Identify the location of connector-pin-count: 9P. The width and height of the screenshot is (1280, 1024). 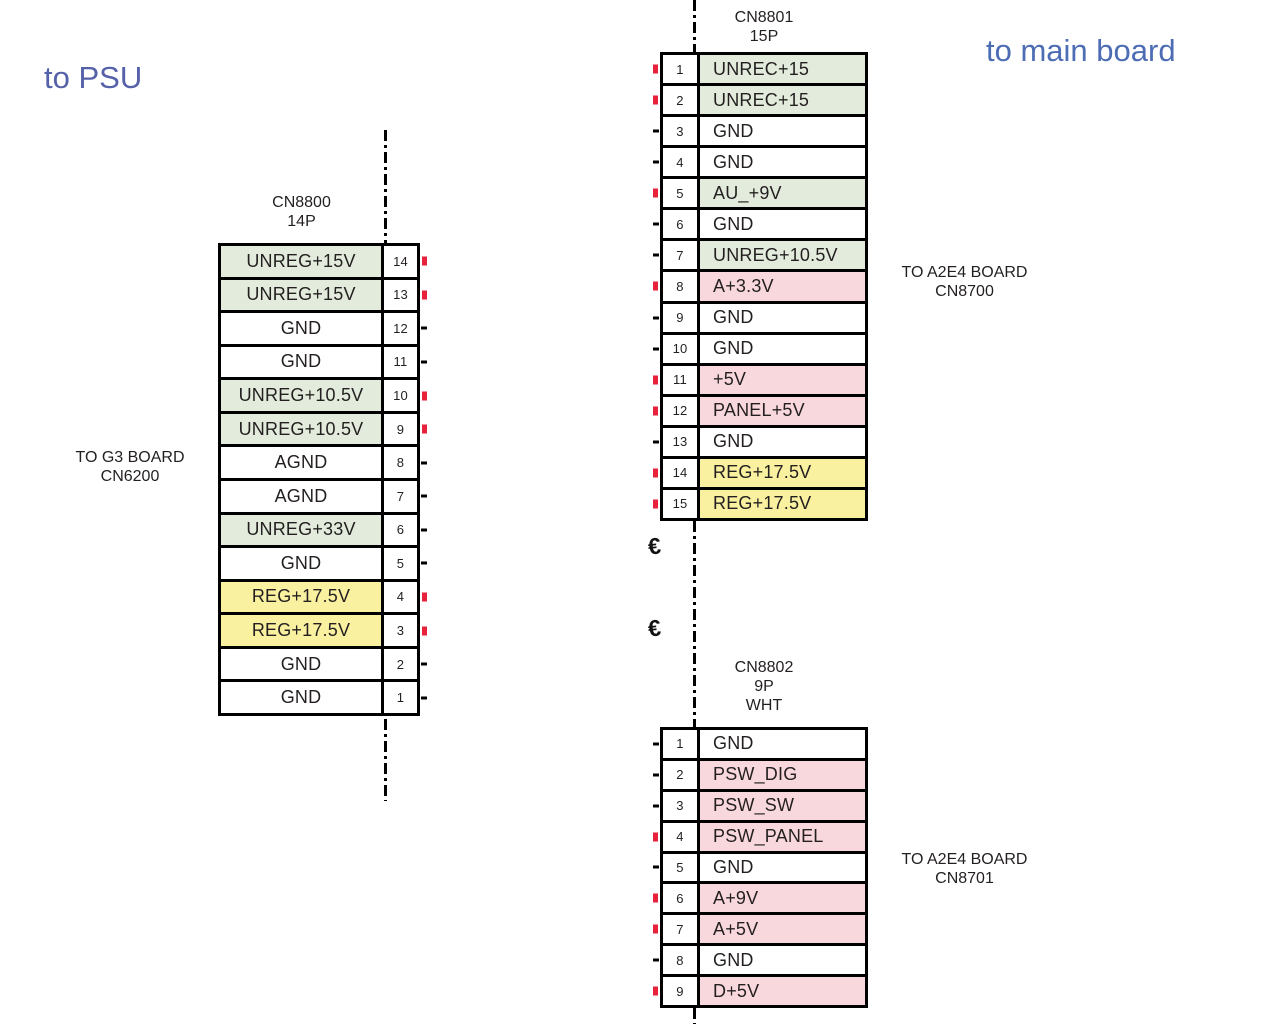
(764, 686).